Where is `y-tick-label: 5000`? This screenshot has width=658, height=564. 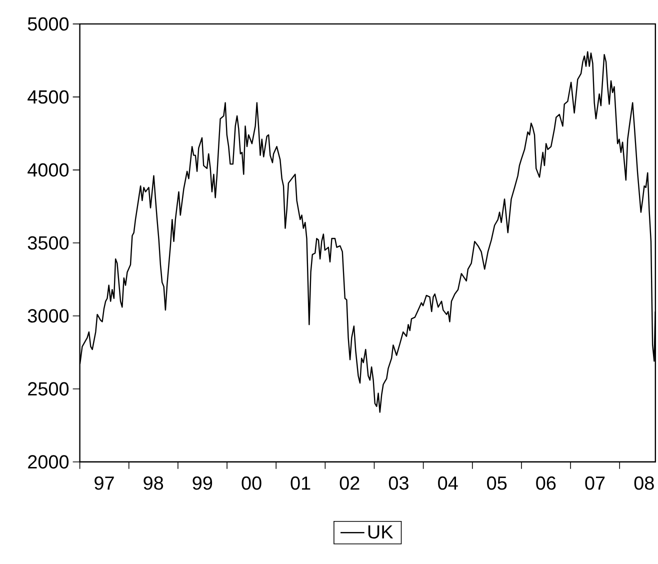 y-tick-label: 5000 is located at coordinates (48, 24).